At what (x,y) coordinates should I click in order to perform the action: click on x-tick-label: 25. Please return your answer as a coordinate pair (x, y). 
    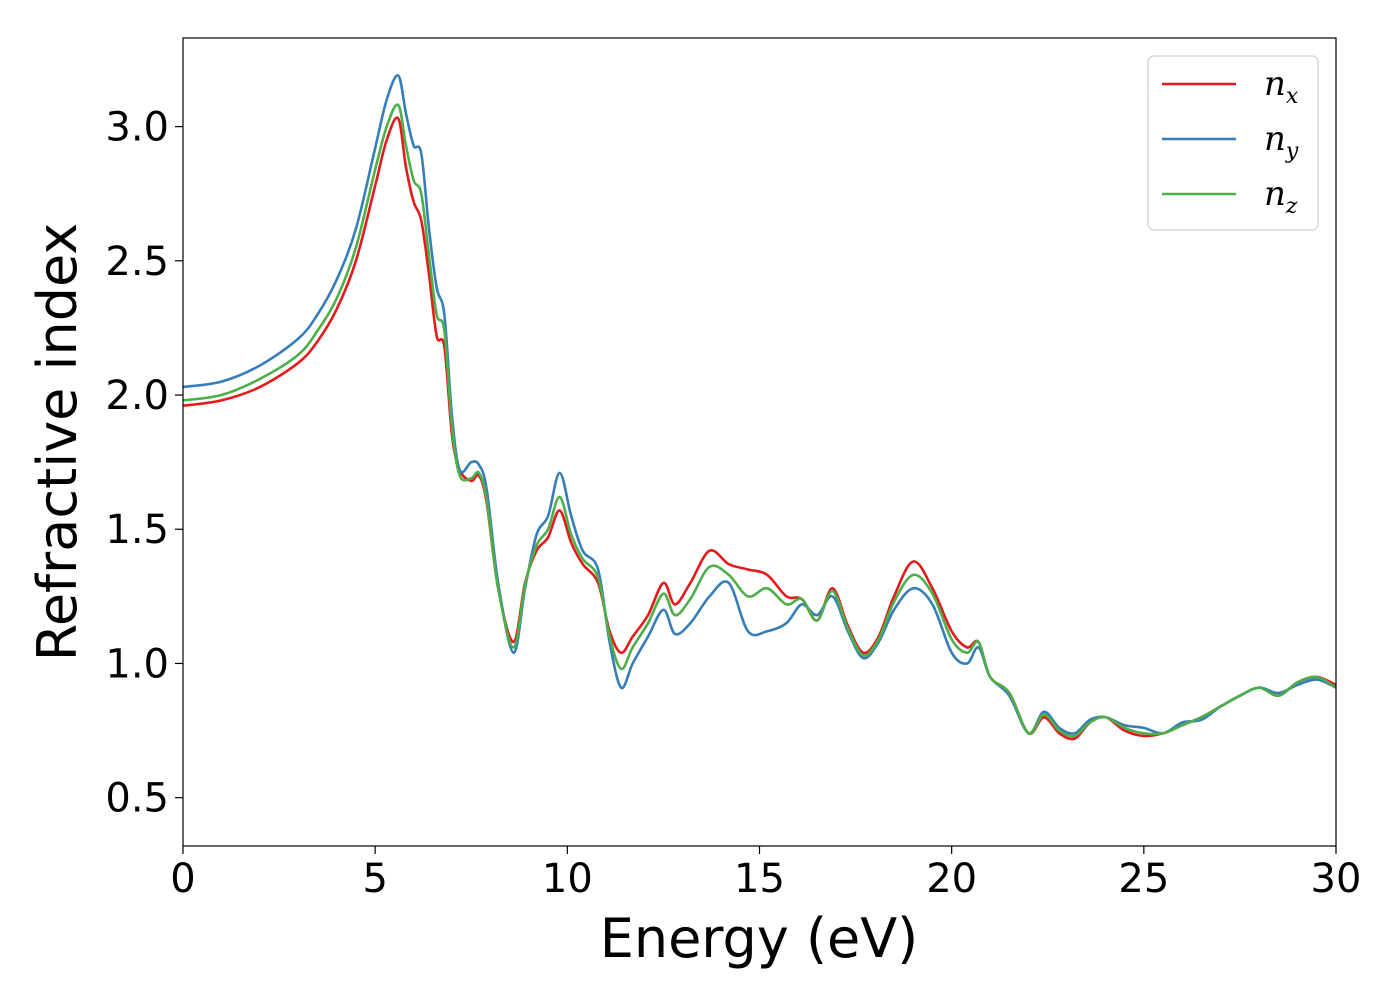
    Looking at the image, I should click on (1143, 879).